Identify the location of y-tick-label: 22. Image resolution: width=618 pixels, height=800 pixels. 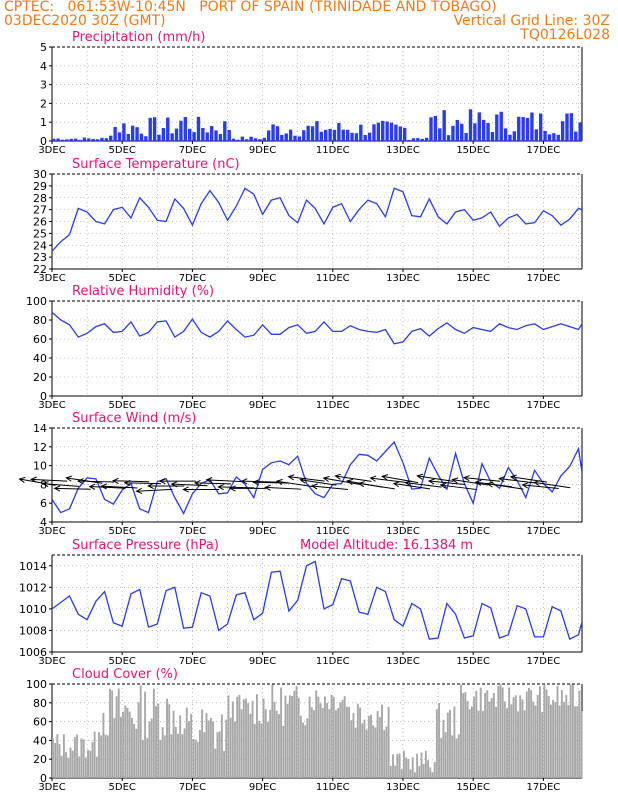
(40, 269).